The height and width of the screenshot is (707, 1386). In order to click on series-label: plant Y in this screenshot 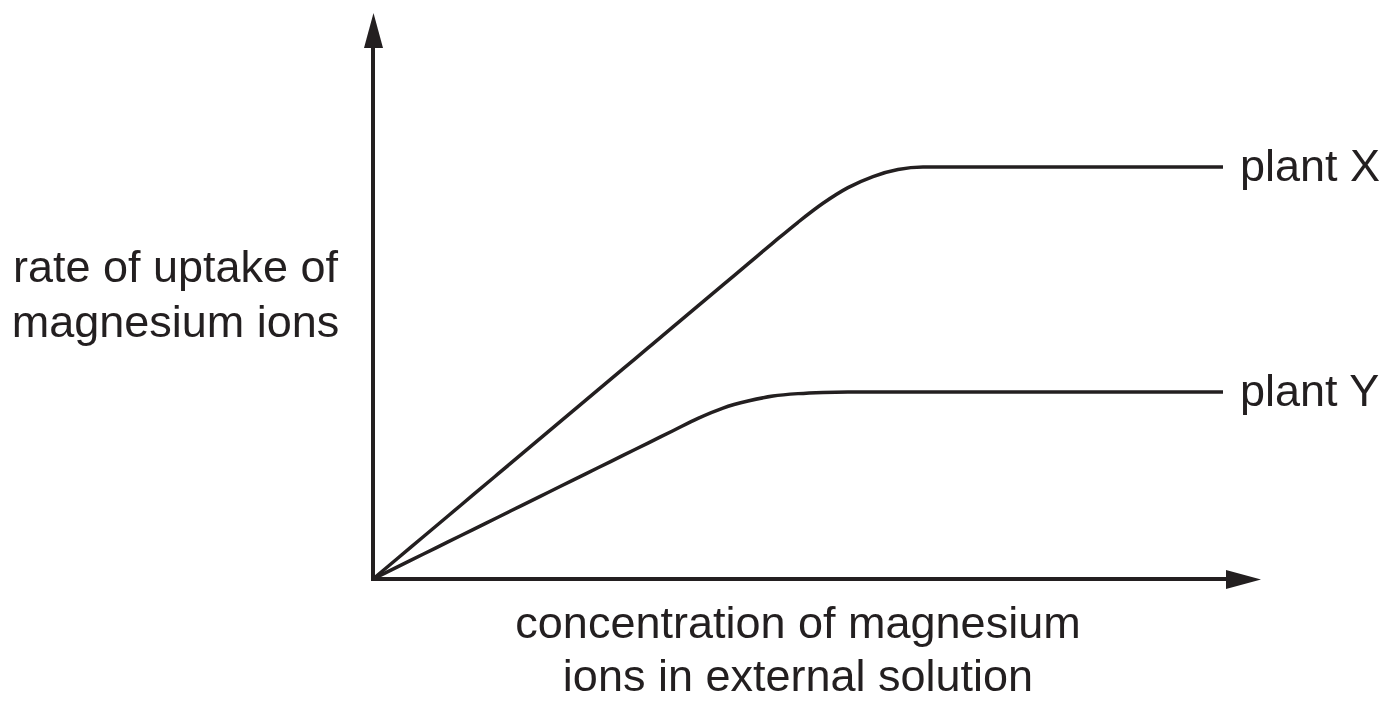, I will do `click(1310, 391)`.